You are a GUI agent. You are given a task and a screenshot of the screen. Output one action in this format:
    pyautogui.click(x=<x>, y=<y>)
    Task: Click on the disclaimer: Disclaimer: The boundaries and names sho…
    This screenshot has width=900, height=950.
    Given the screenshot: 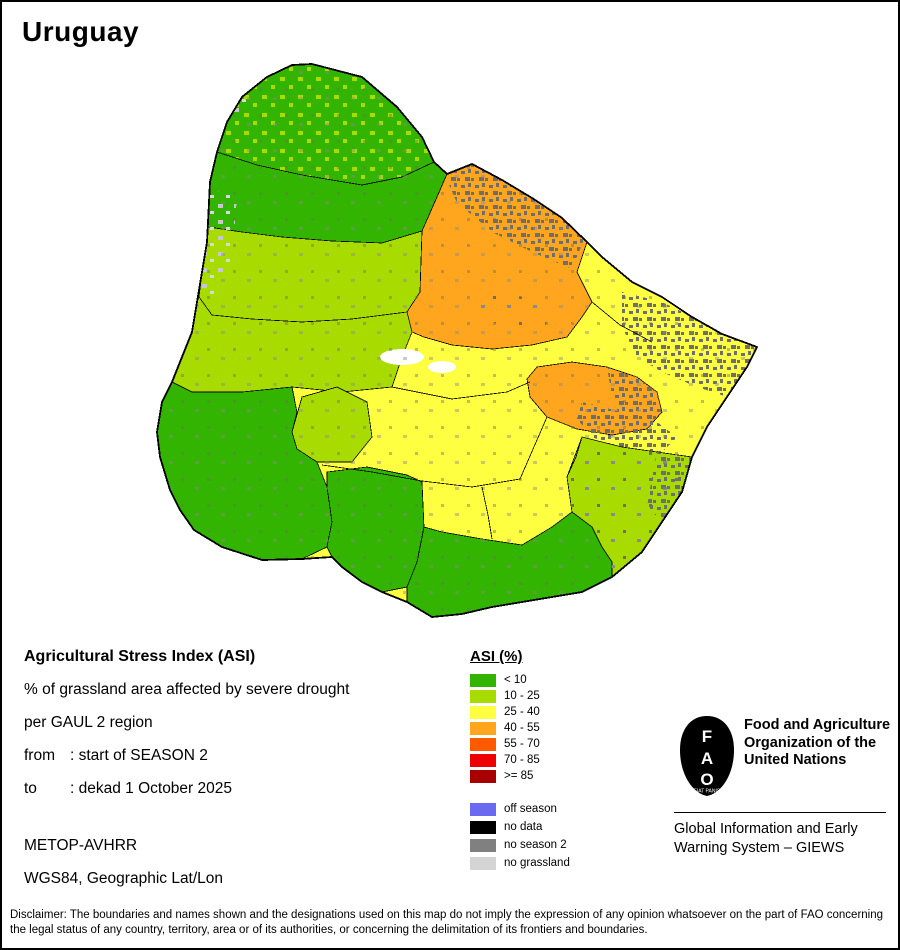 What is the action you would take?
    pyautogui.click(x=447, y=923)
    